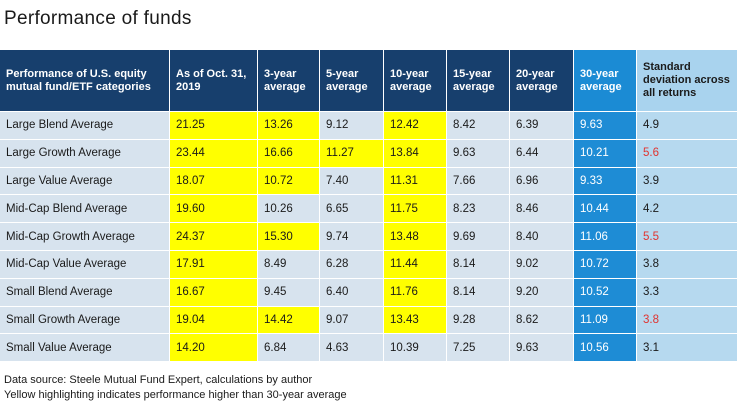 Image resolution: width=740 pixels, height=413 pixels. What do you see at coordinates (214, 126) in the screenshot?
I see `table-cell: 21.25` at bounding box center [214, 126].